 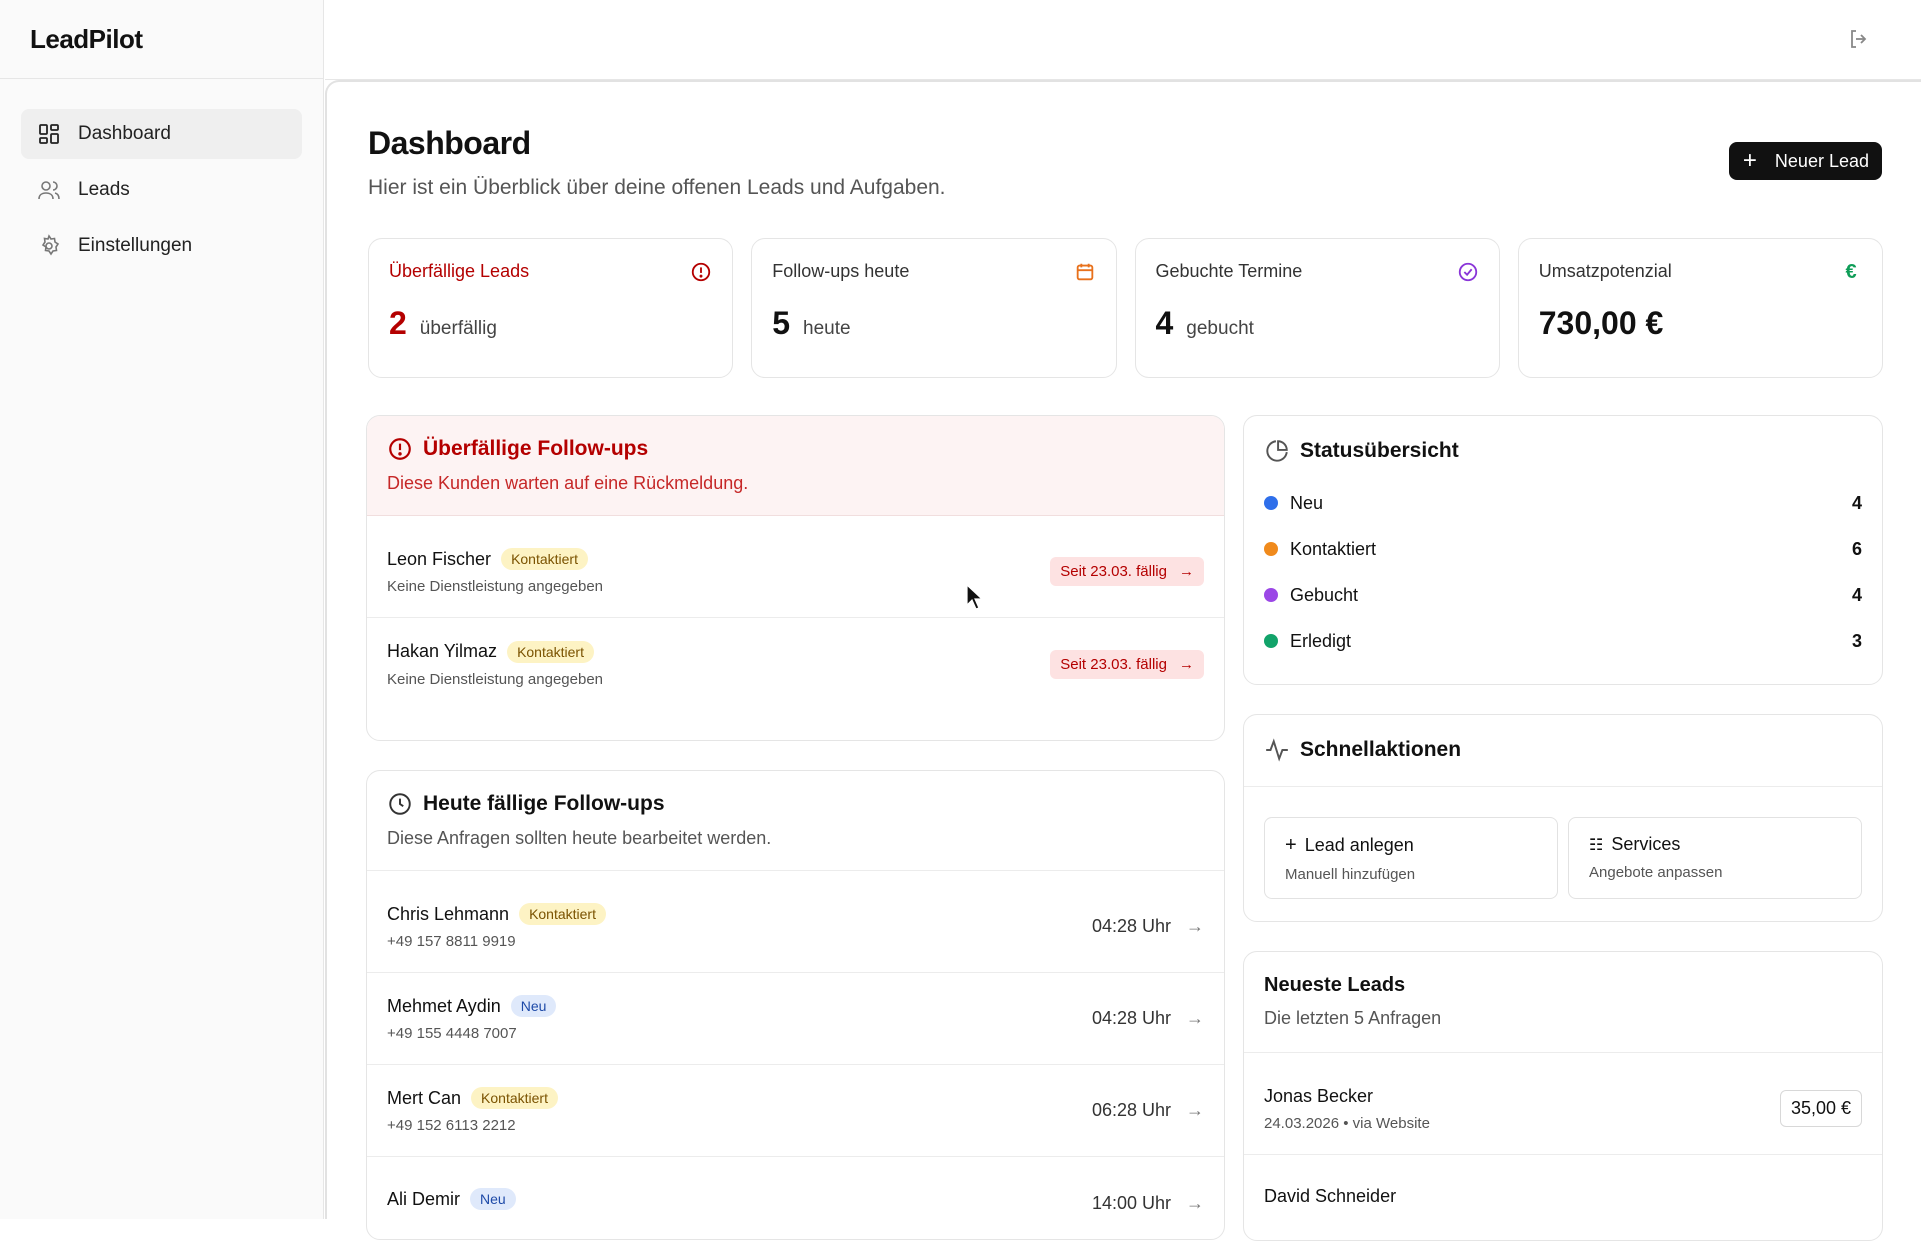 What do you see at coordinates (795, 1198) in the screenshot?
I see `list-item: Ali Demir Neu 14:00 Uhr →` at bounding box center [795, 1198].